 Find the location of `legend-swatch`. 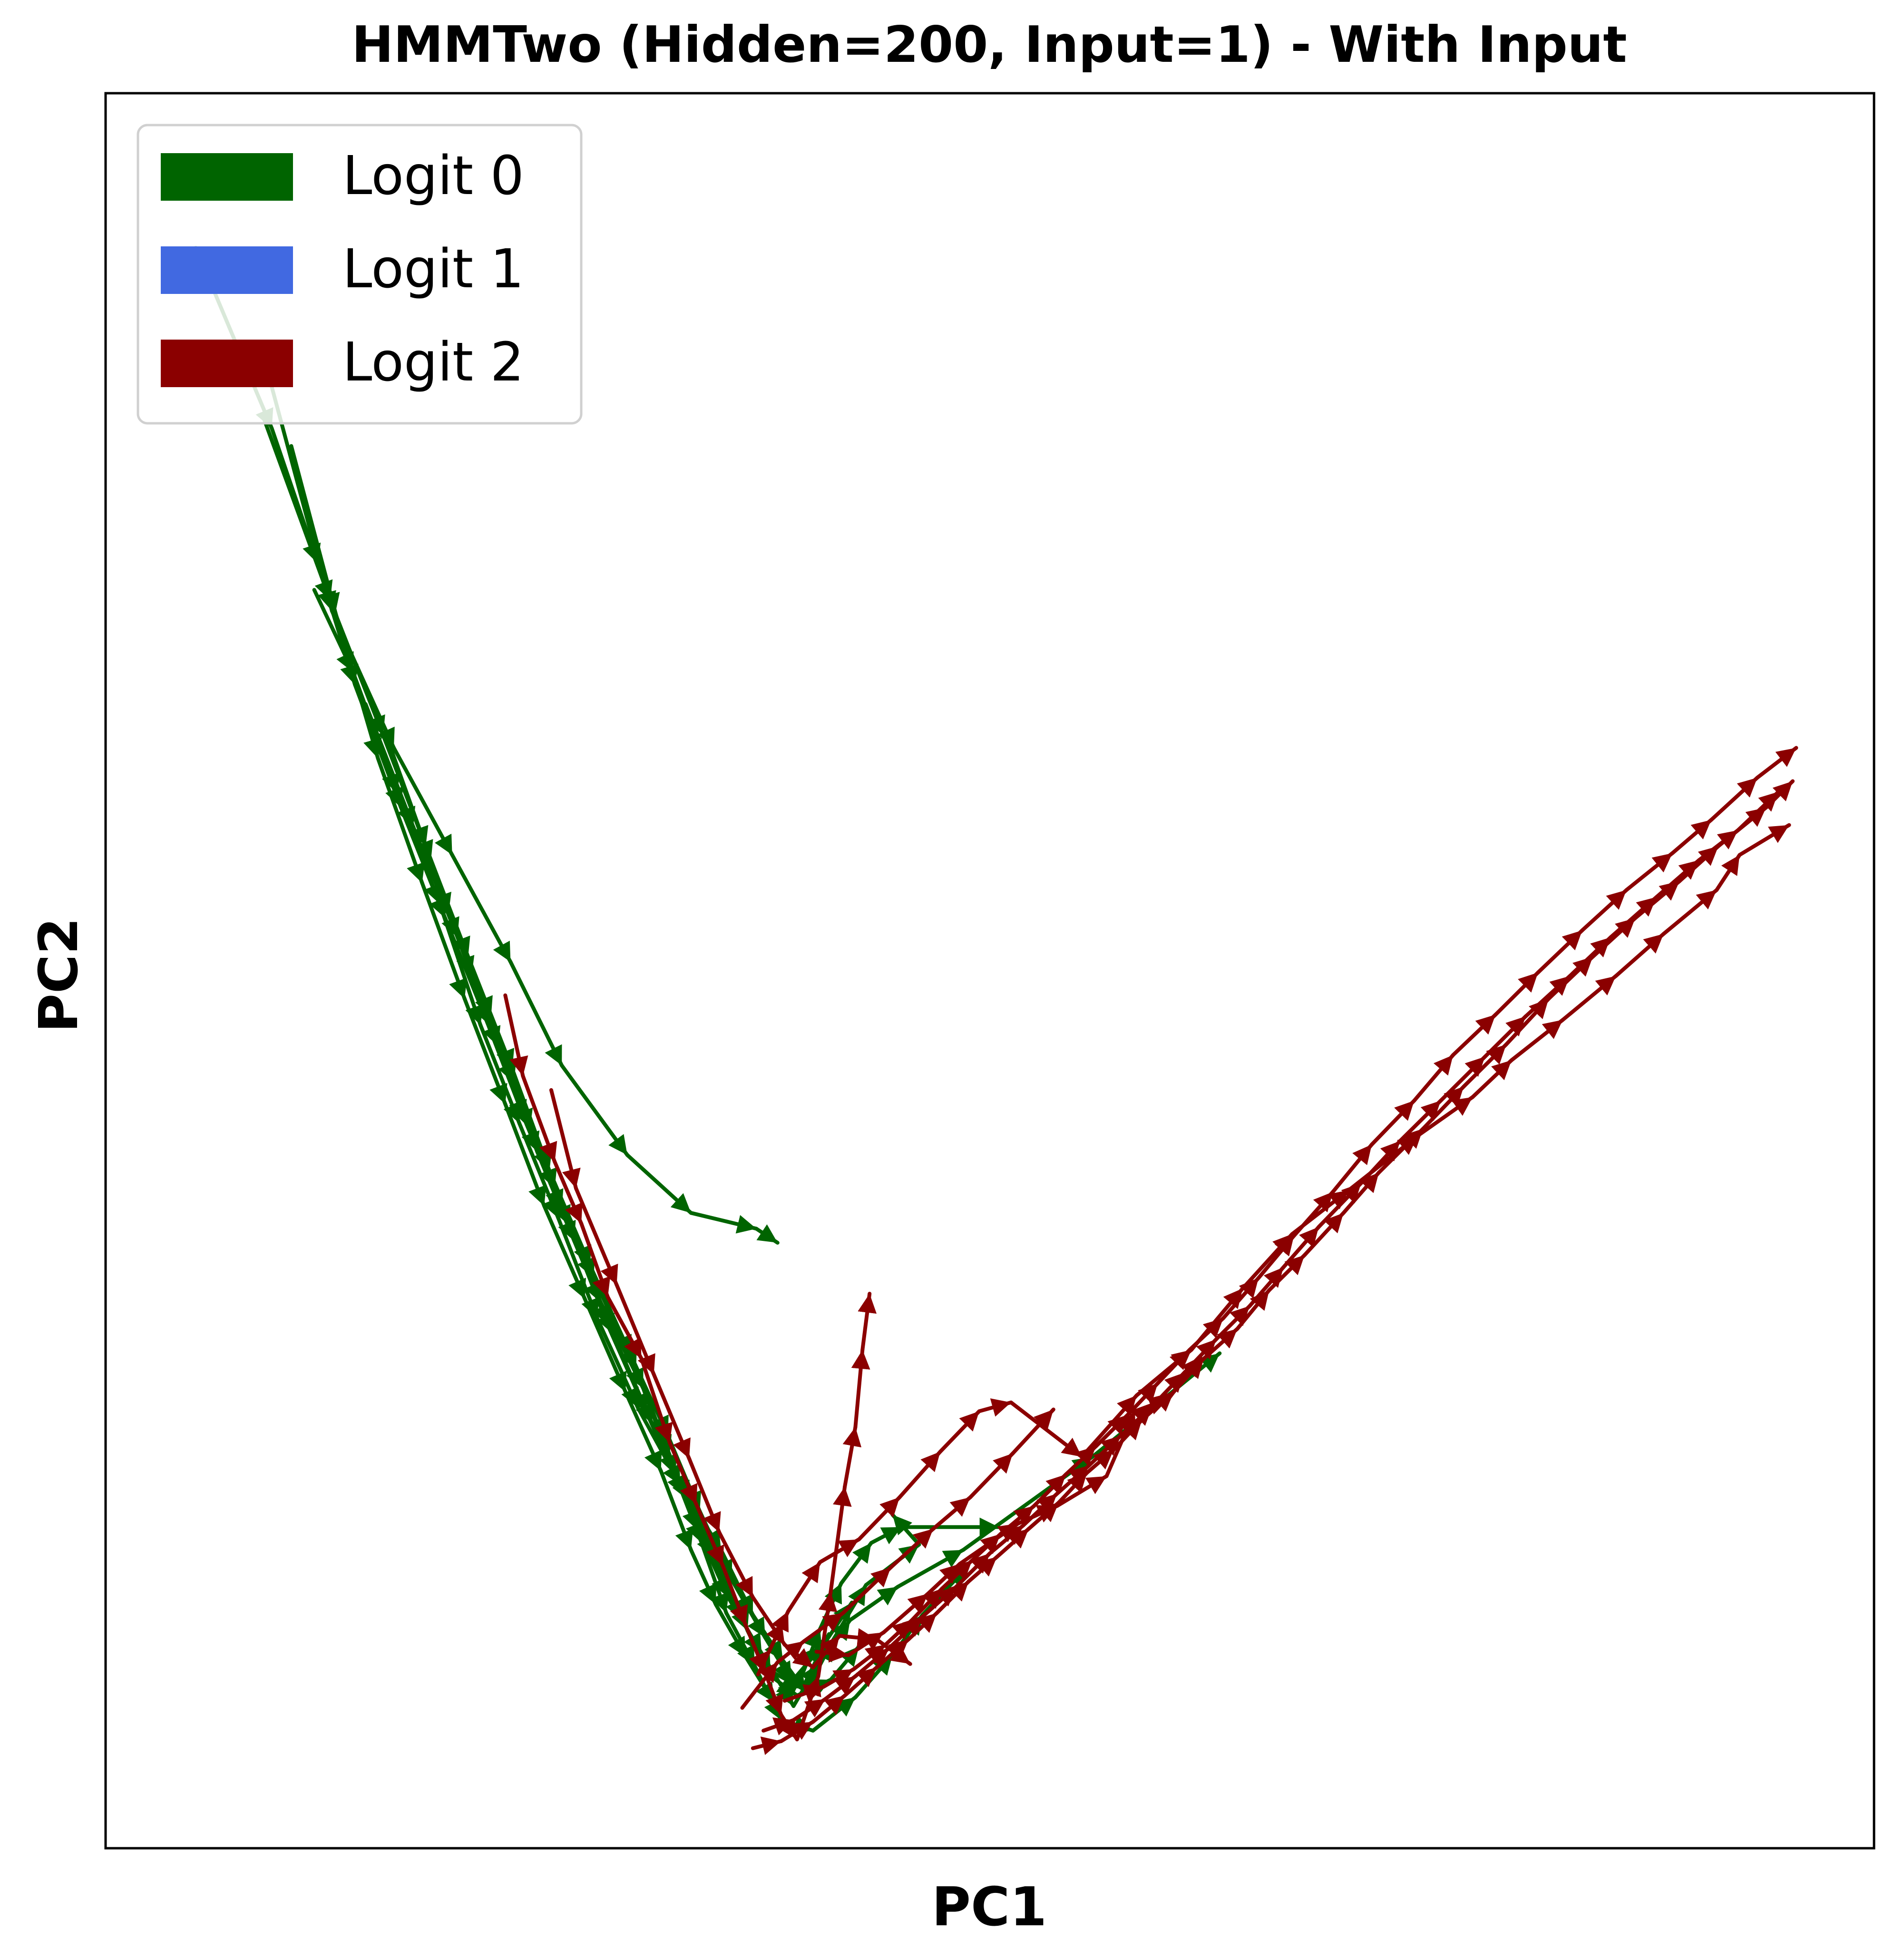

legend-swatch is located at coordinates (227, 177).